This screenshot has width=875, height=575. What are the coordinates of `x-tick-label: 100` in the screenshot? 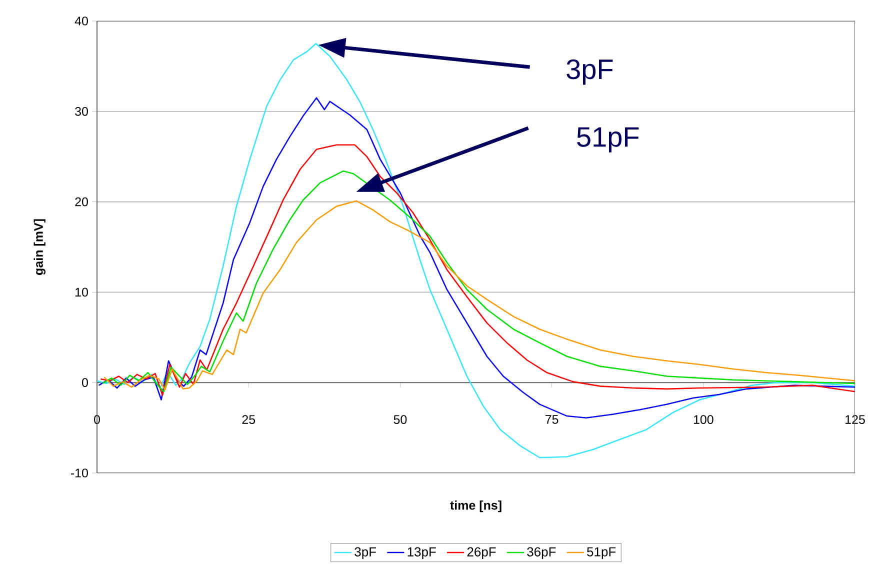 It's located at (704, 419).